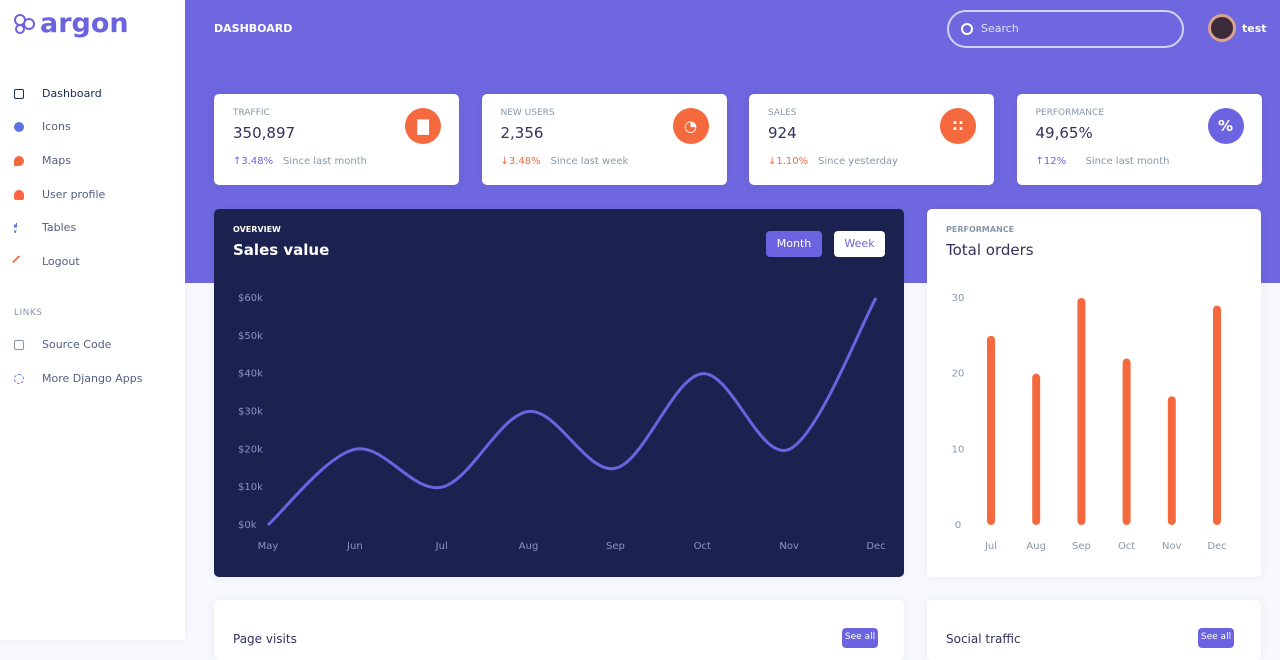  What do you see at coordinates (958, 126) in the screenshot?
I see `stat-icon: ∷` at bounding box center [958, 126].